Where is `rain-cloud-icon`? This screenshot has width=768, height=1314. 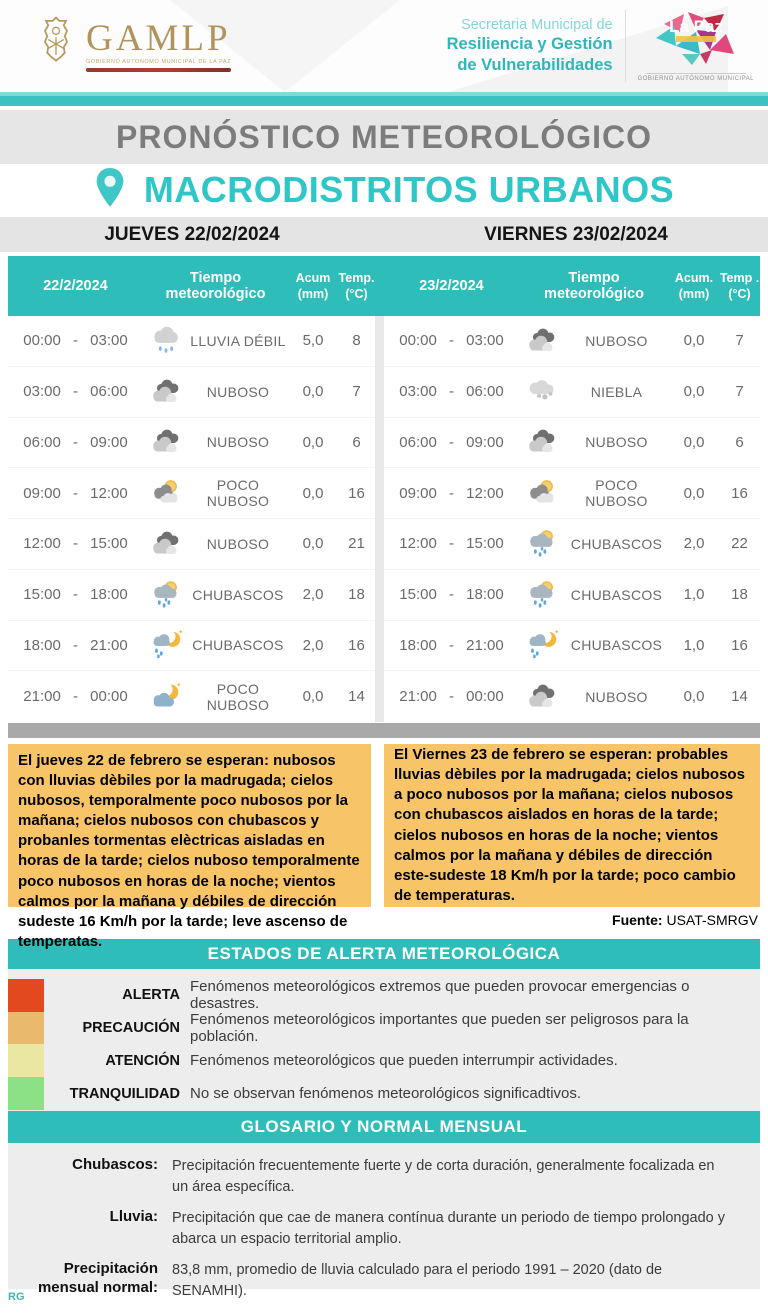 rain-cloud-icon is located at coordinates (165, 341).